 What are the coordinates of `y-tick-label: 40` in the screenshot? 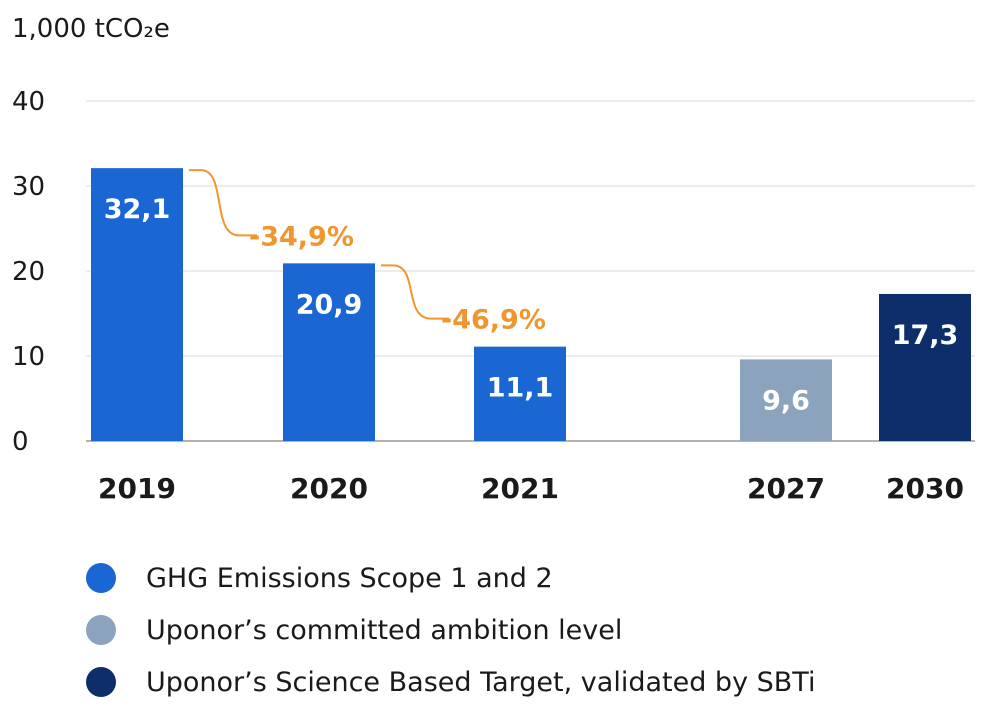 It's located at (28, 102).